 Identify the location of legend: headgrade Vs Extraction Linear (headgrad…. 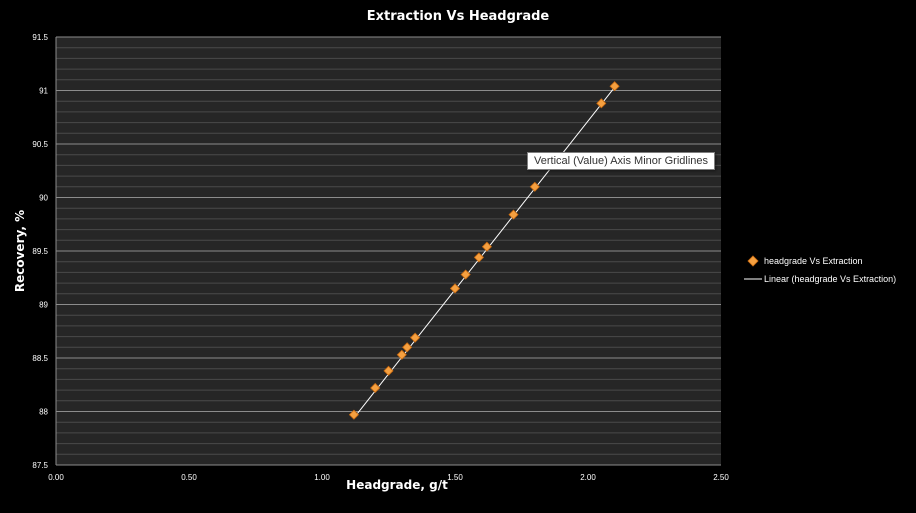
(820, 269).